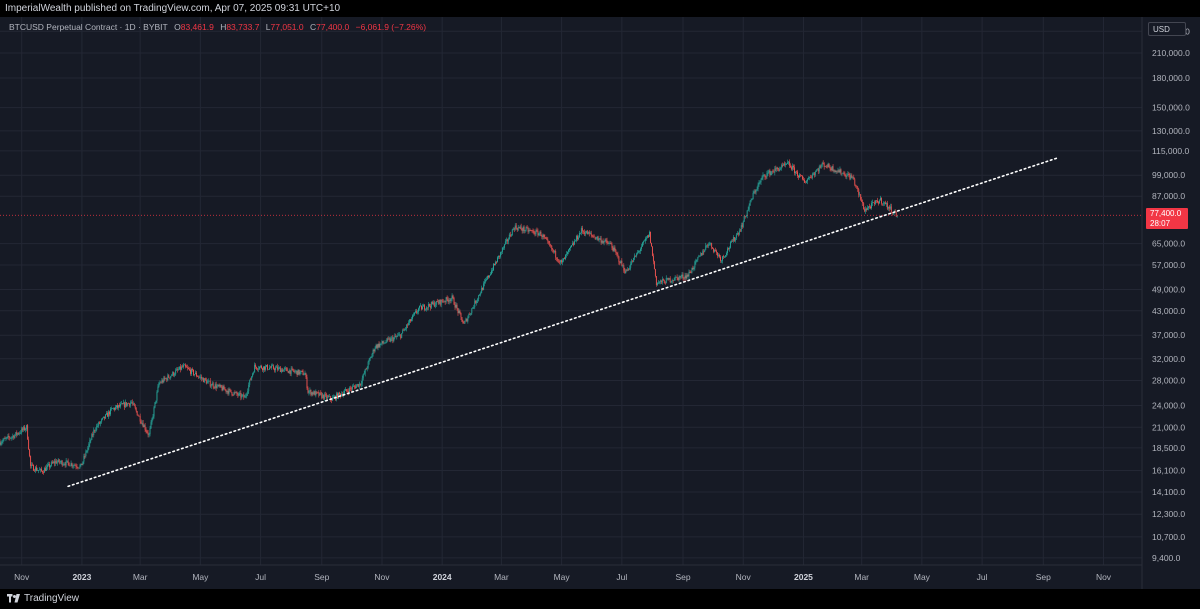 This screenshot has width=1200, height=609. I want to click on currency-button: USD, so click(1167, 29).